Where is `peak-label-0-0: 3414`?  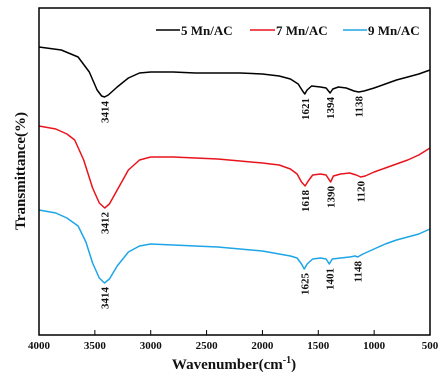
peak-label-0-0: 3414 is located at coordinates (105, 112).